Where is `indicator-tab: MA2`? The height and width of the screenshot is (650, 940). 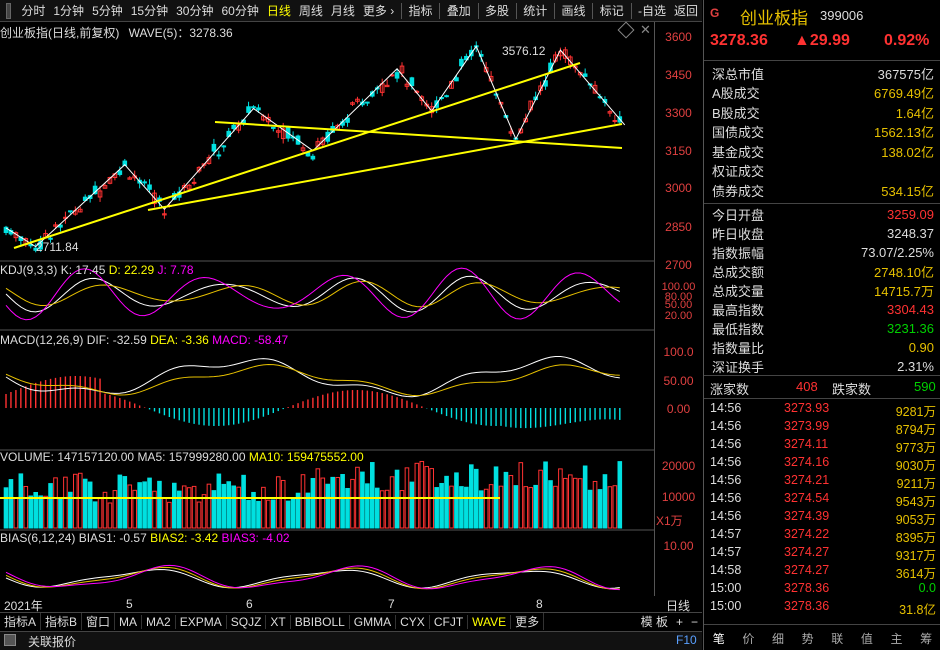
indicator-tab: MA2 is located at coordinates (159, 621).